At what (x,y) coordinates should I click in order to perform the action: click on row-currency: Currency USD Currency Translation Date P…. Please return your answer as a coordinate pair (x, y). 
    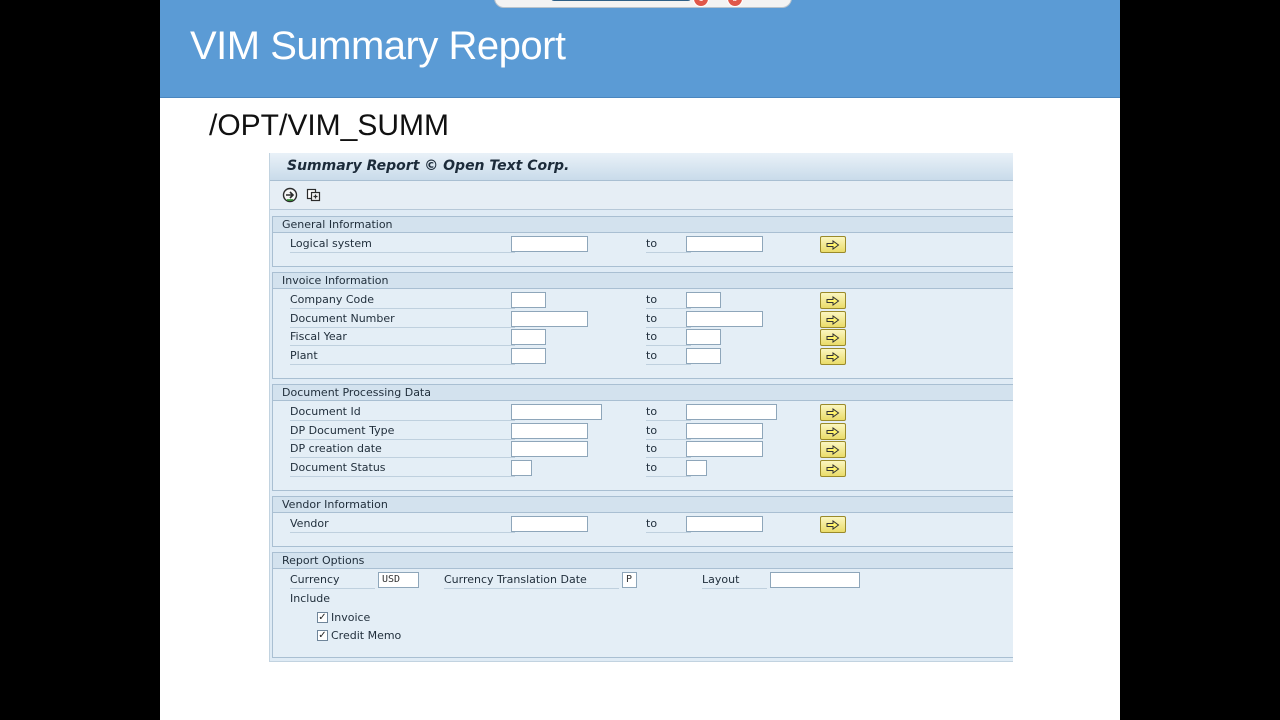
    Looking at the image, I should click on (643, 580).